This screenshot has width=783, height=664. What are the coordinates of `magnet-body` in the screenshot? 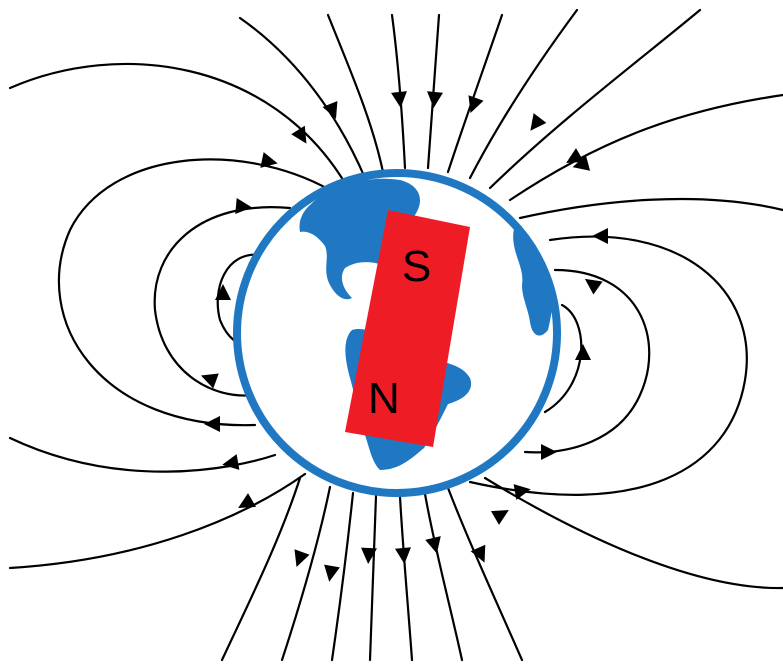 It's located at (407, 328).